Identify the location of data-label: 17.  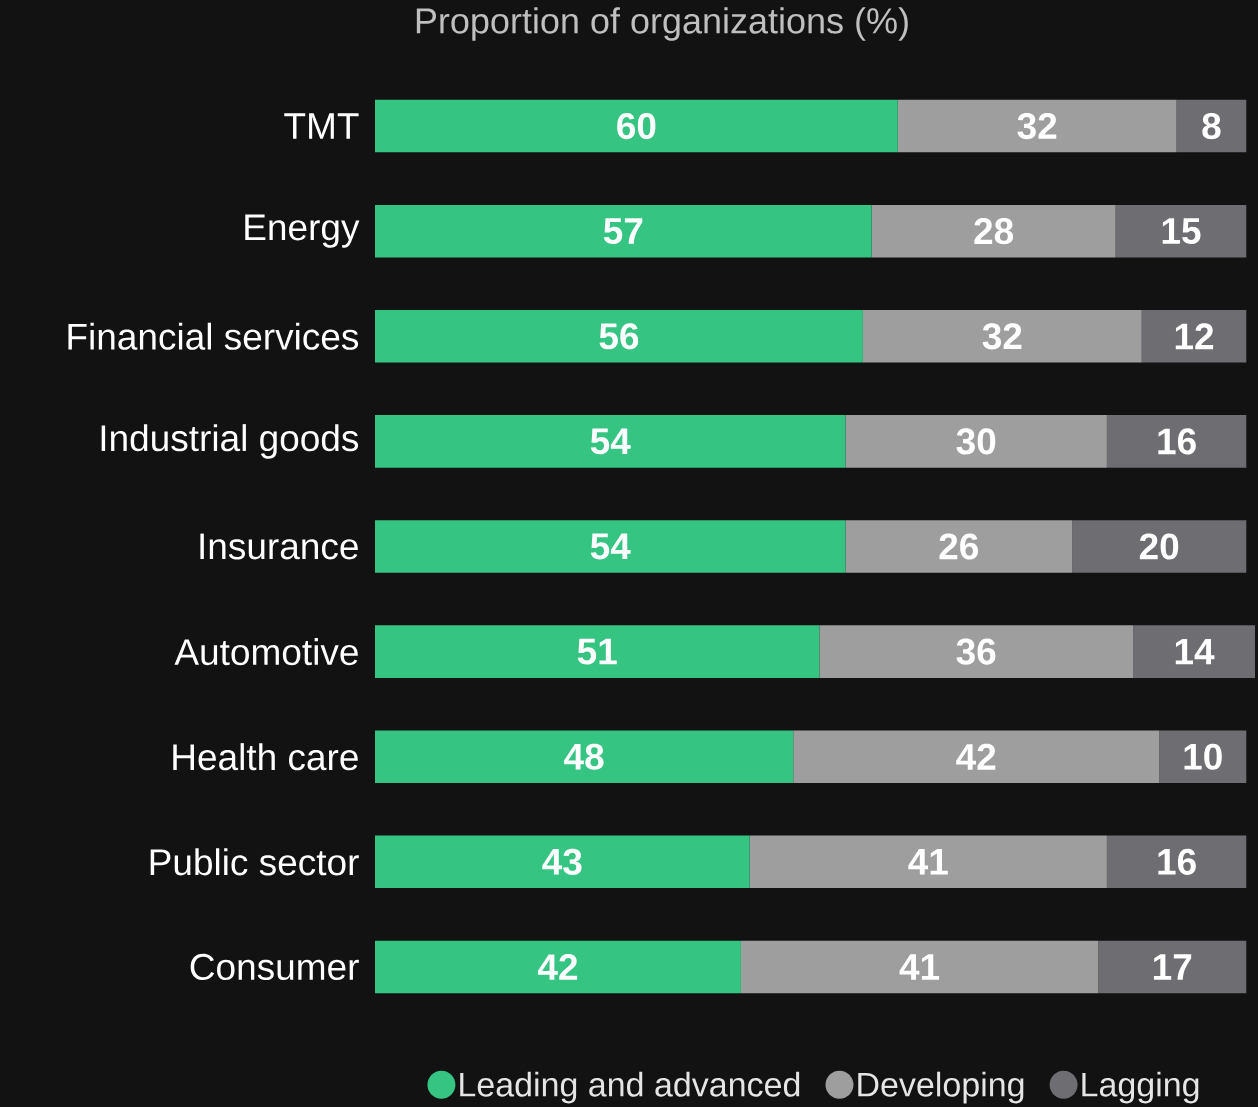
(1172, 967).